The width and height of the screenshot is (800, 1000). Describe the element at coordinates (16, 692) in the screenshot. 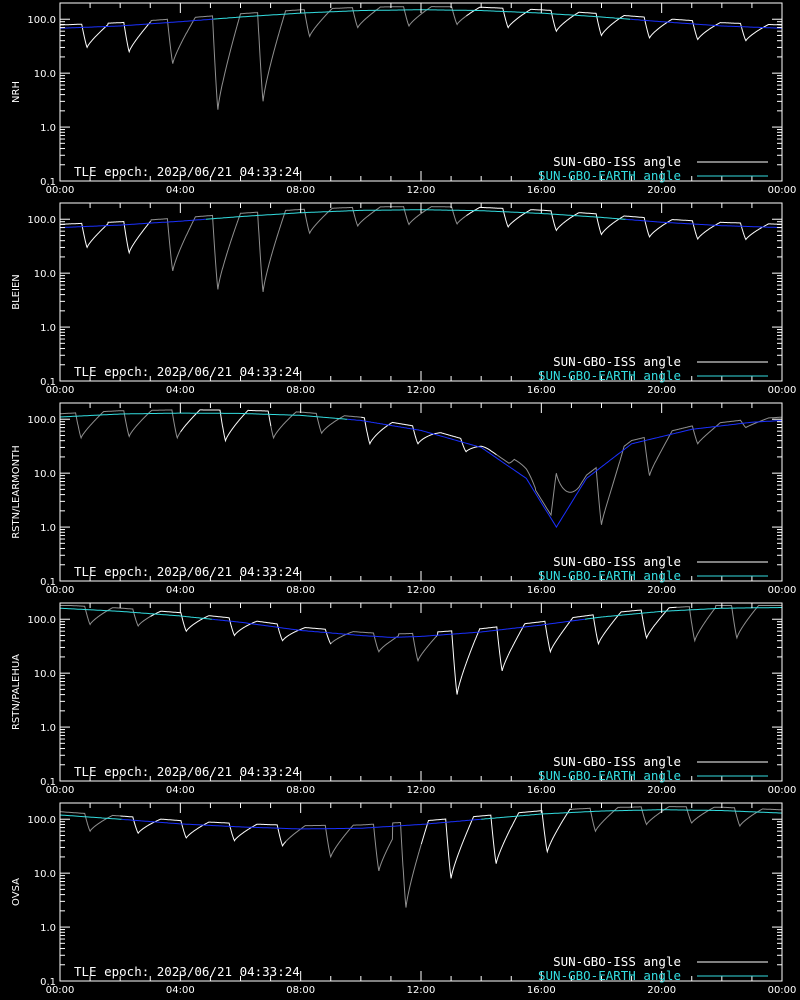

I see `y-axis-label: RSTN/PALEHUA` at that location.